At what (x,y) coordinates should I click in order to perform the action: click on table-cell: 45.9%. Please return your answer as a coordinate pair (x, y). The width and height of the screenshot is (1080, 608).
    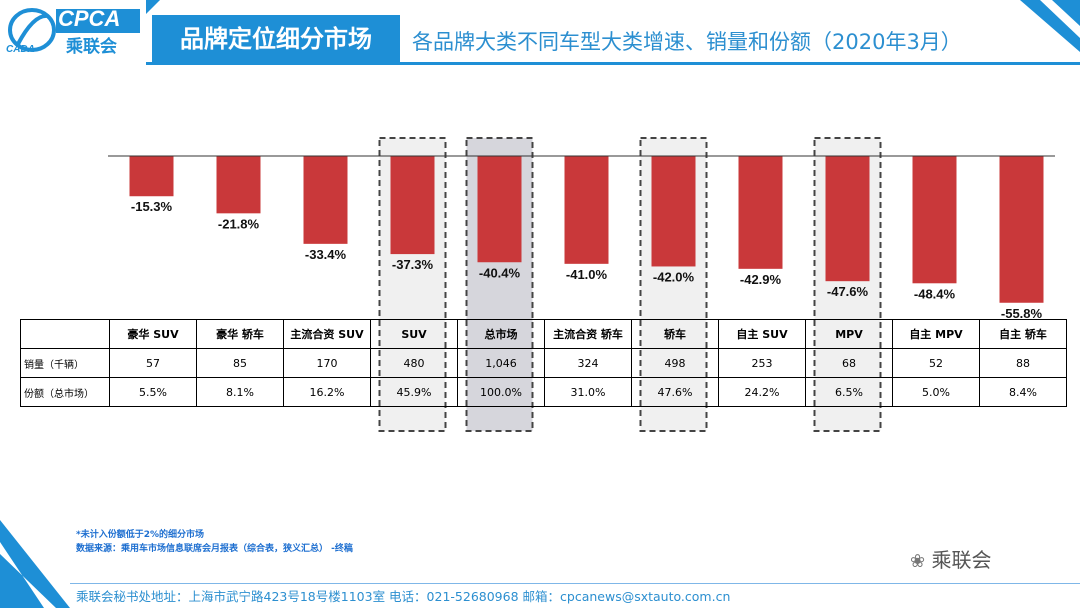
    Looking at the image, I should click on (414, 392).